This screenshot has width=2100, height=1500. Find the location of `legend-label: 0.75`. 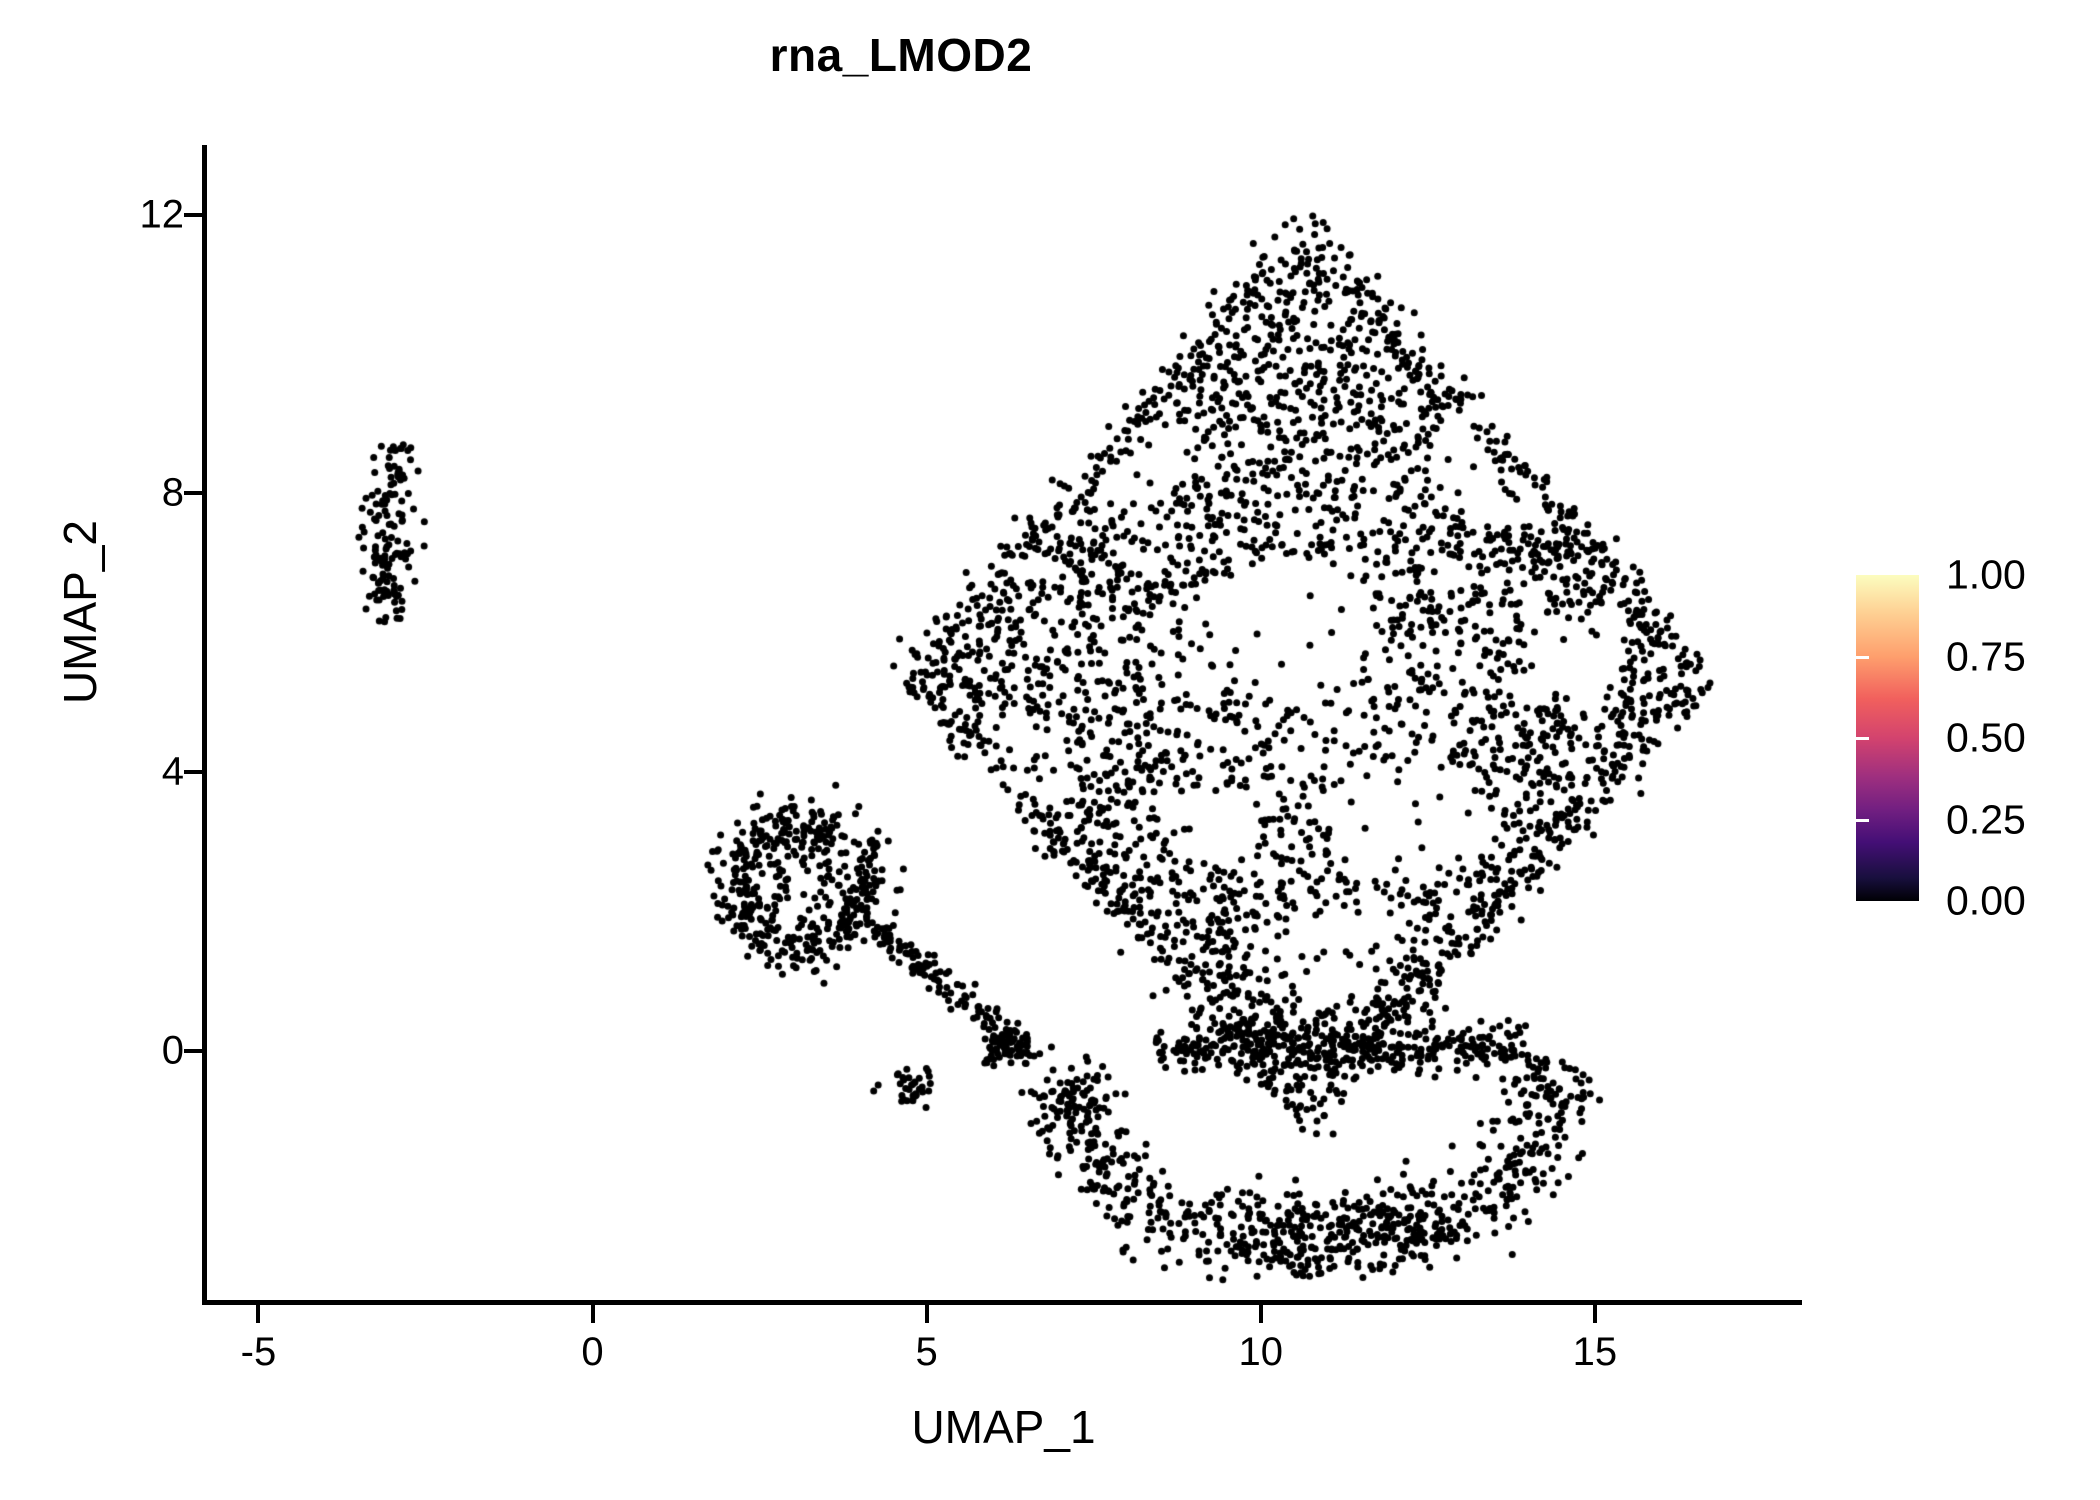

legend-label: 0.75 is located at coordinates (1986, 656).